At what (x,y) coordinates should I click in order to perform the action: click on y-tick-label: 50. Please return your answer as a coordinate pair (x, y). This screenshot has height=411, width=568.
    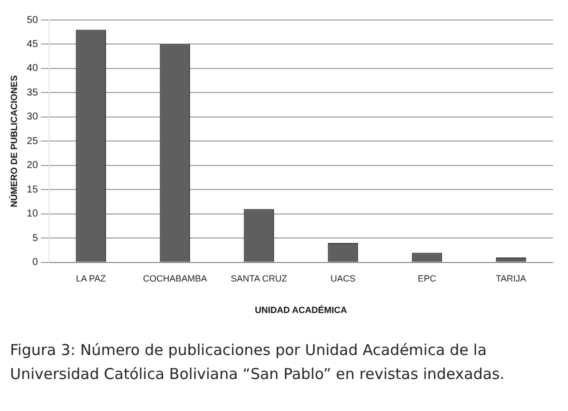
    Looking at the image, I should click on (32, 20).